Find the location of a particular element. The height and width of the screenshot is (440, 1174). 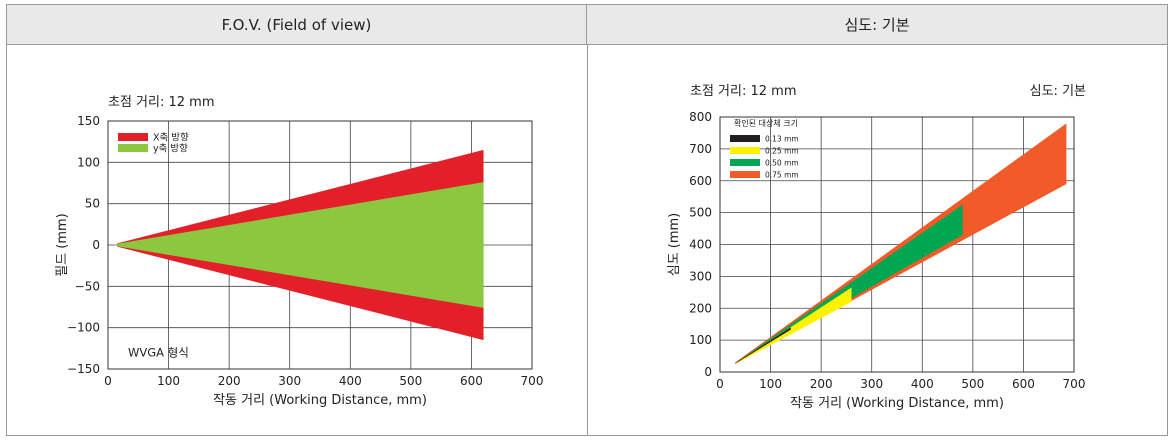

y-tick-label: −50 is located at coordinates (87, 286).